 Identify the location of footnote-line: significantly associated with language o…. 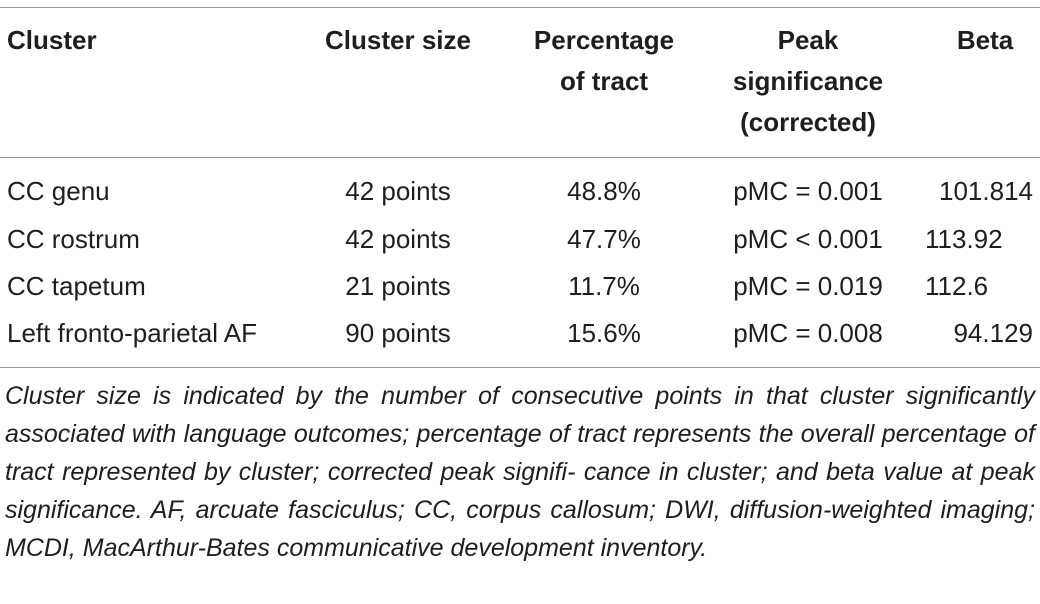
(520, 415).